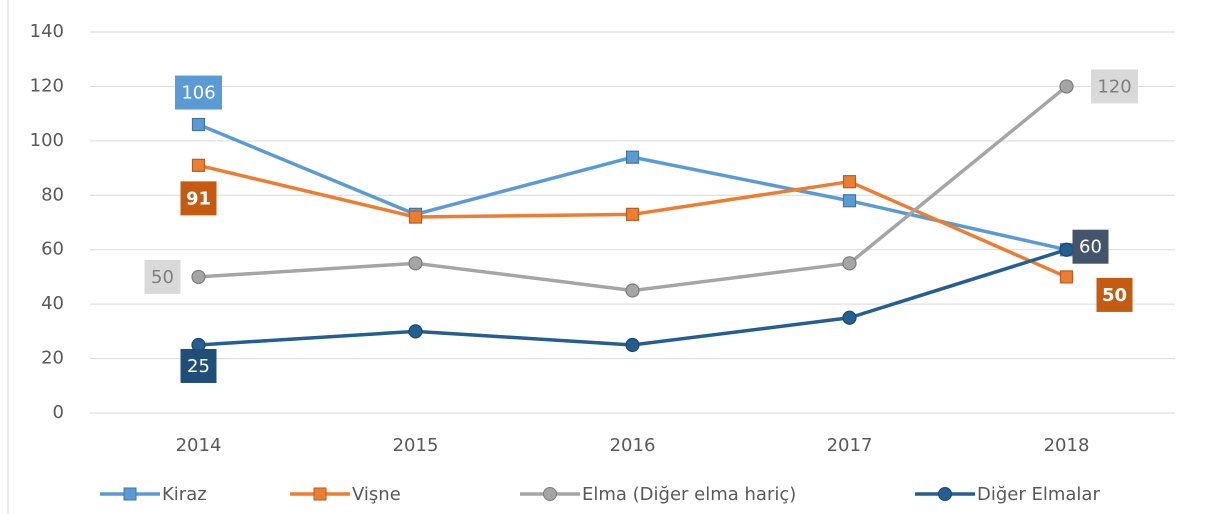 This screenshot has width=1205, height=514. What do you see at coordinates (47, 140) in the screenshot?
I see `y-tick-label: 100` at bounding box center [47, 140].